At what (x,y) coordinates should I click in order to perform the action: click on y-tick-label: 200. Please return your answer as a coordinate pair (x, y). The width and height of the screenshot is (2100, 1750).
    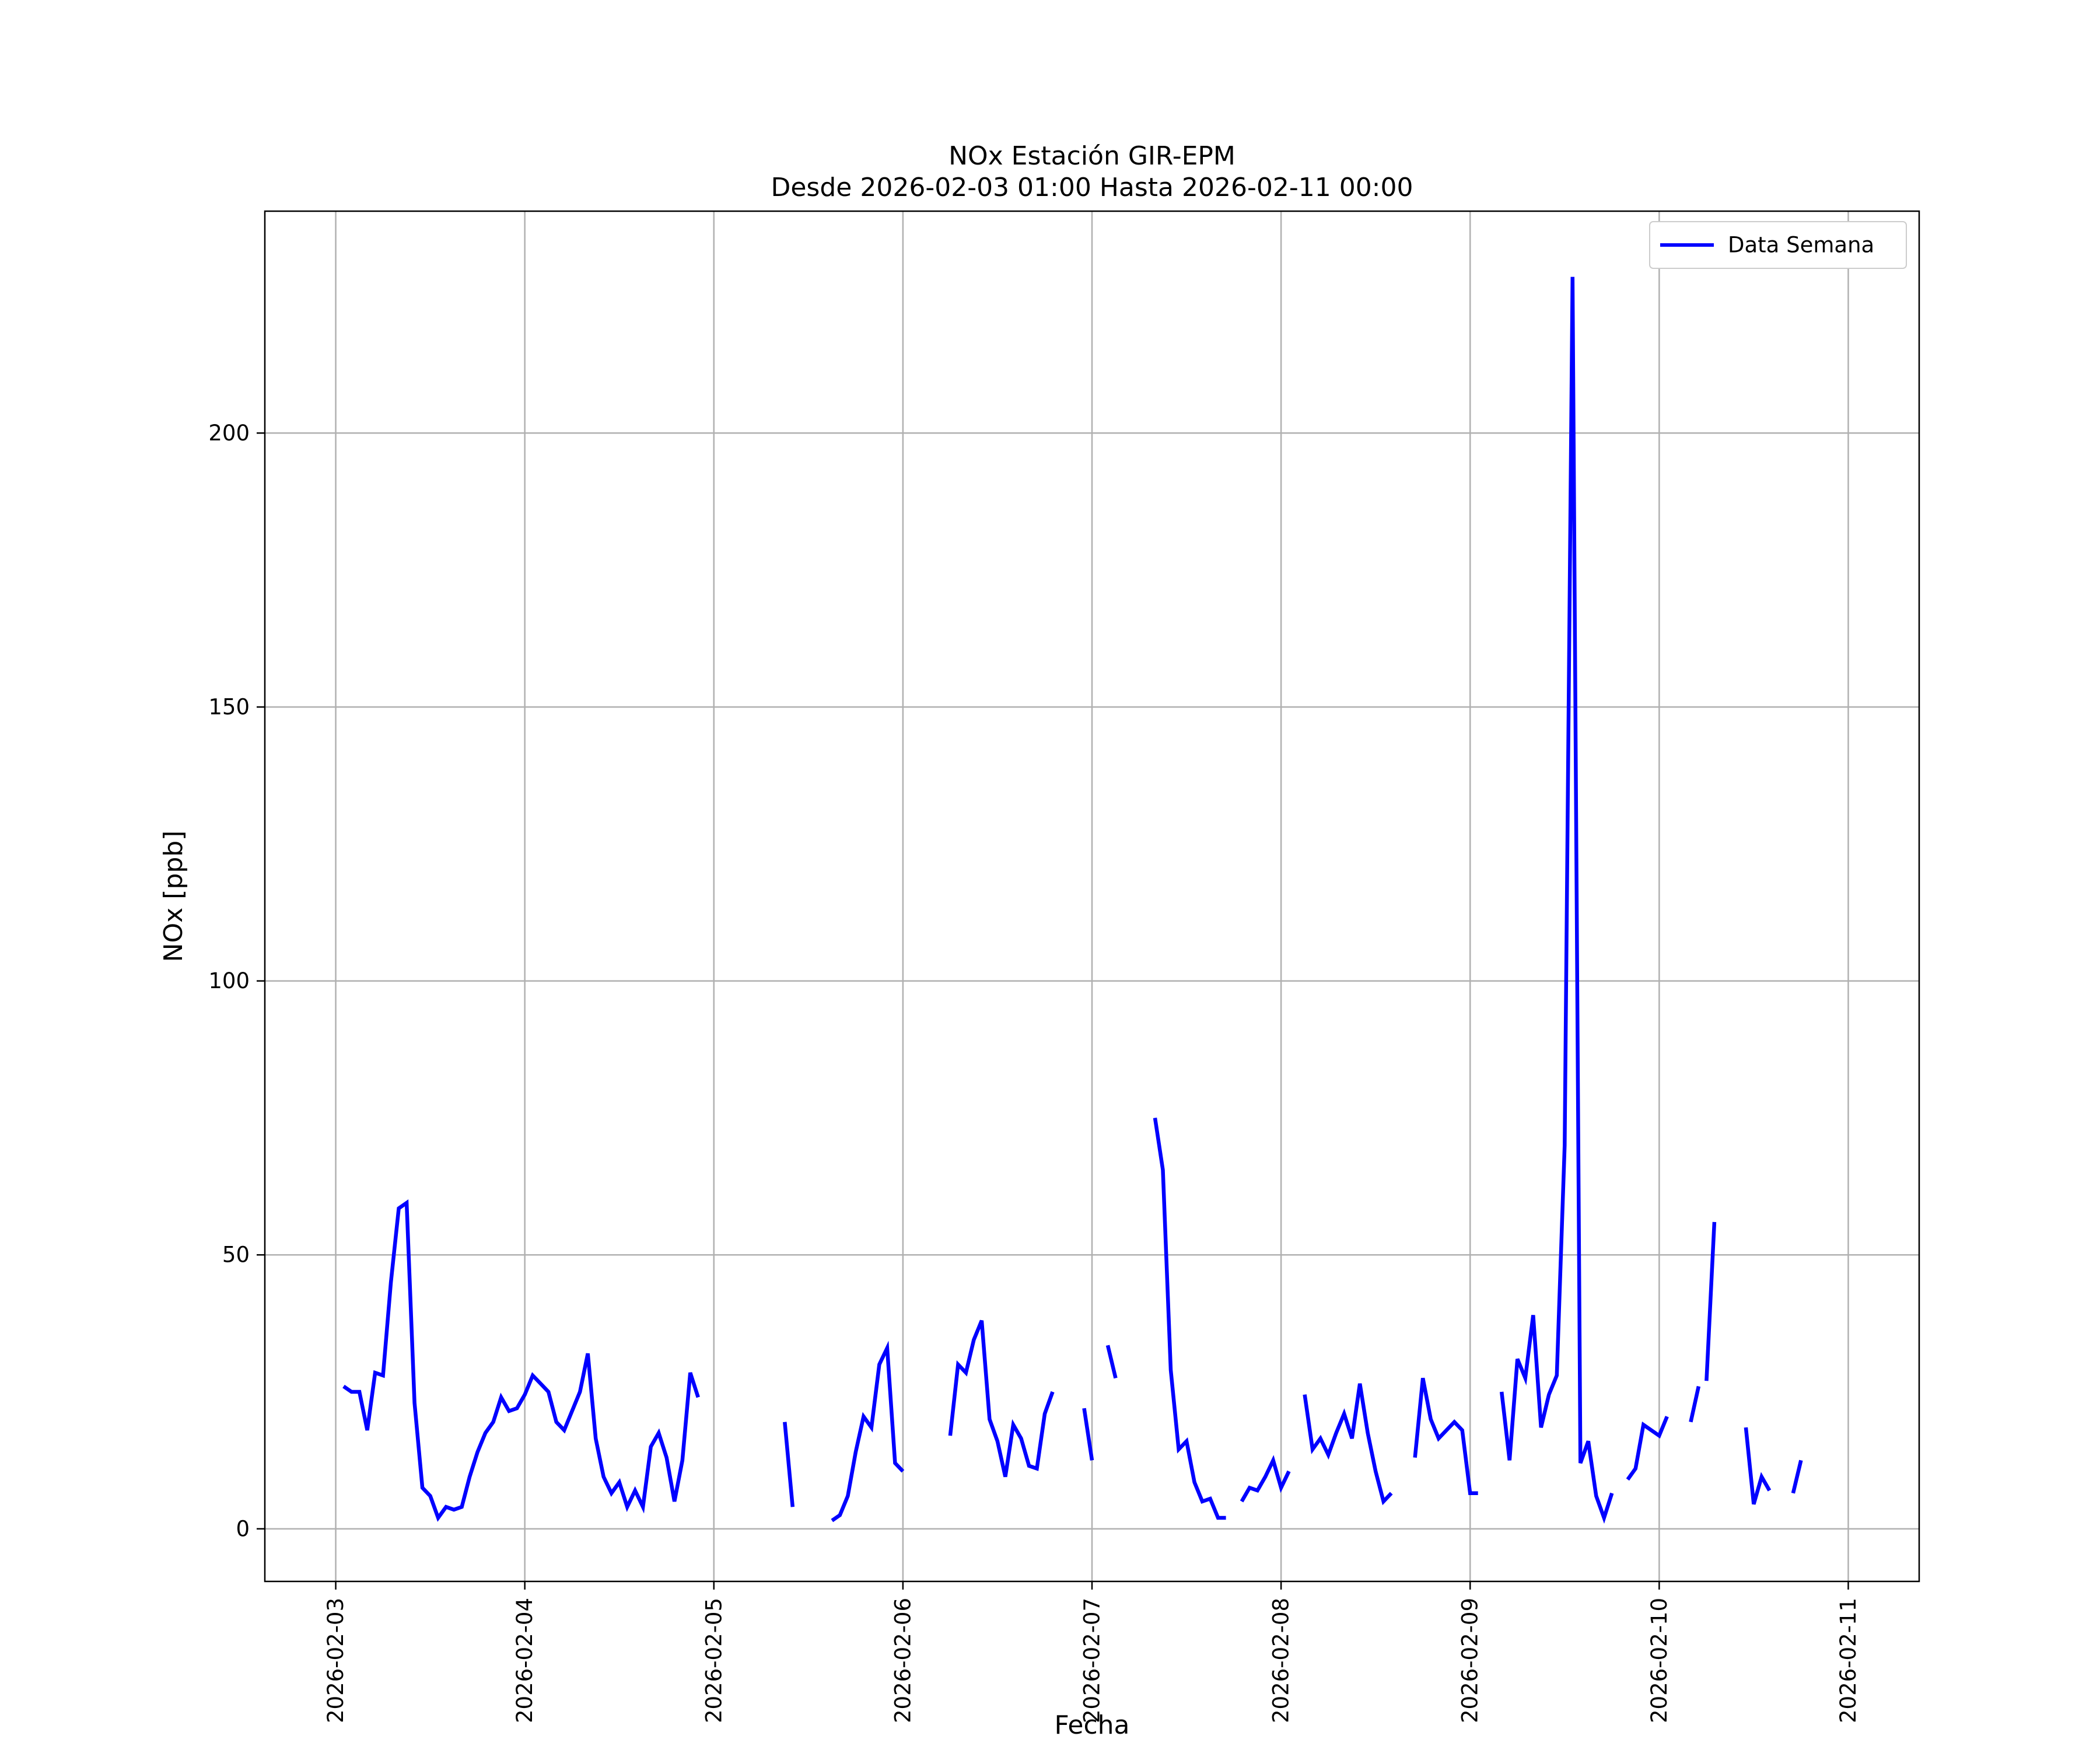
    Looking at the image, I should click on (229, 433).